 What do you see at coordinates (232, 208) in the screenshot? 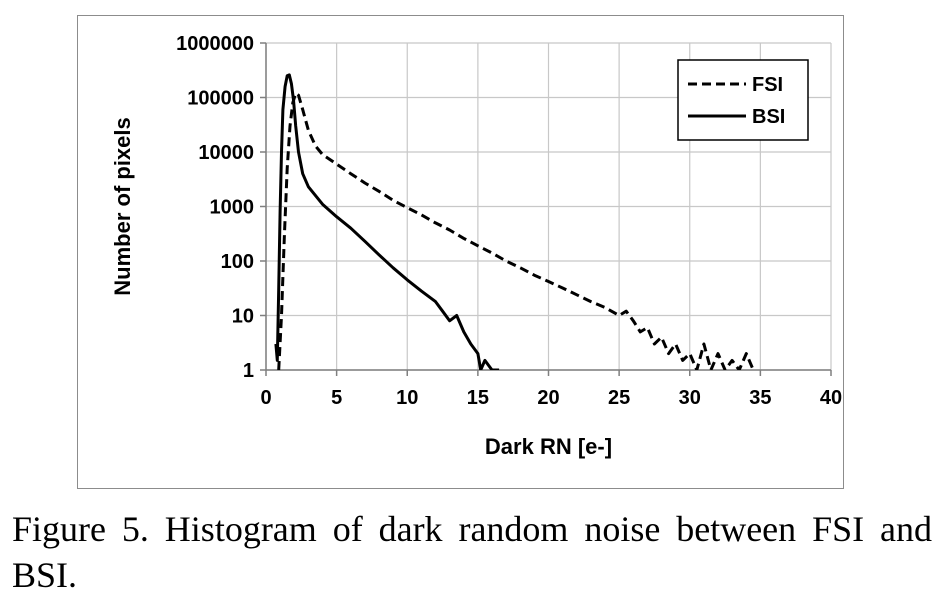
I see `y-tick-label: 1000` at bounding box center [232, 208].